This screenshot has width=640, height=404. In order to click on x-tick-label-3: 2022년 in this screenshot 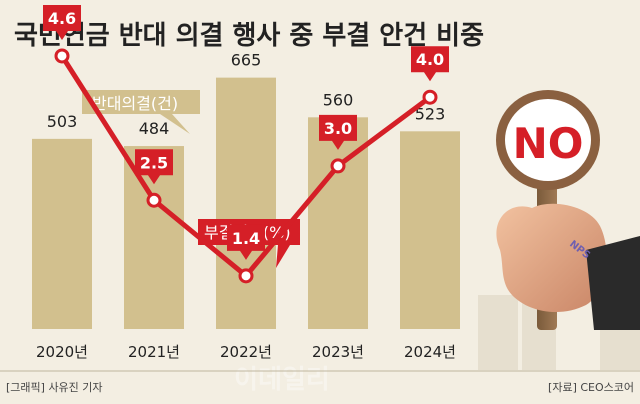, I will do `click(246, 352)`.